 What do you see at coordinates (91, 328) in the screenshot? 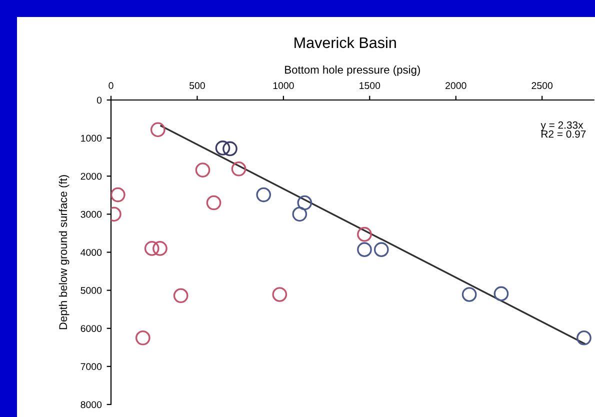
I see `y-tick-label: 6000` at bounding box center [91, 328].